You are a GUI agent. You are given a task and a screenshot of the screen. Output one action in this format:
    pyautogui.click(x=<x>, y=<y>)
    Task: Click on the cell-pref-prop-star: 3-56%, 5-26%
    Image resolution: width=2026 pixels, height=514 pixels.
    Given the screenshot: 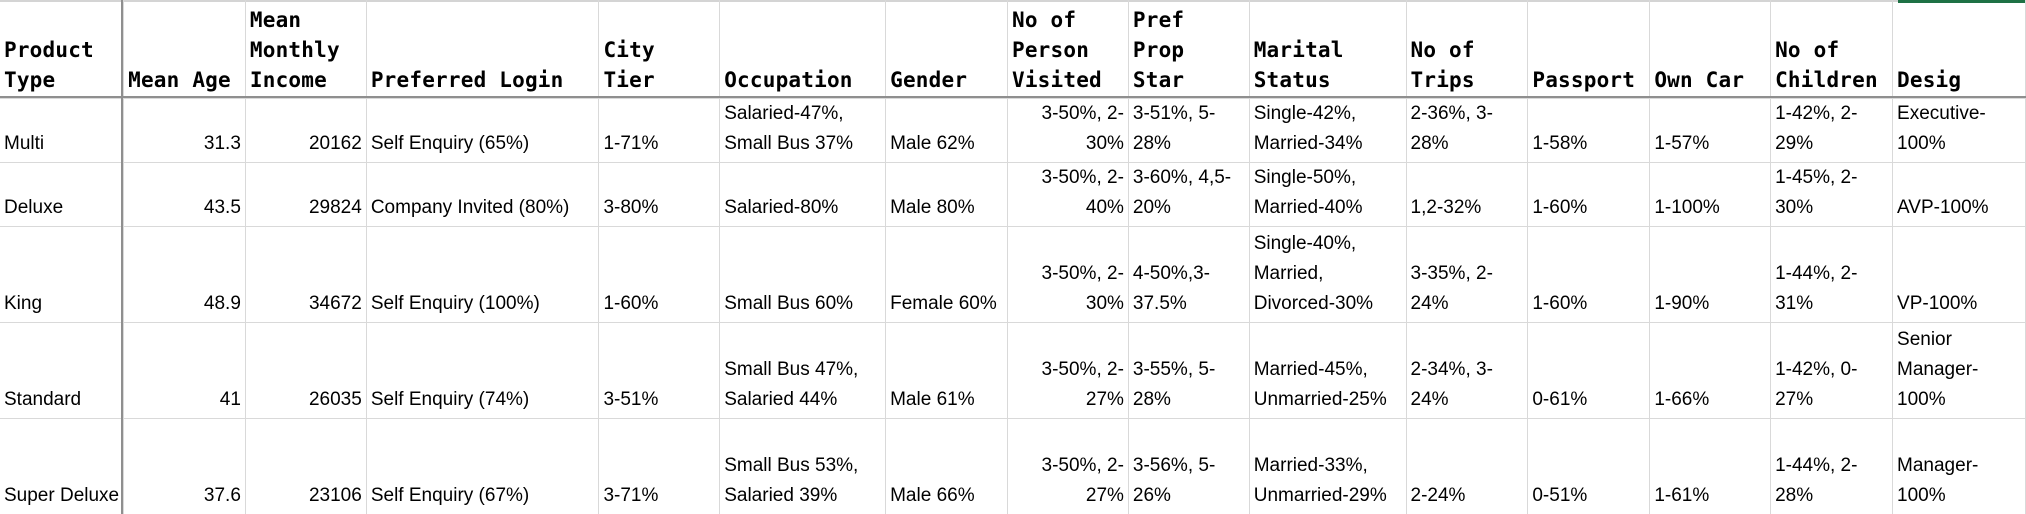 What is the action you would take?
    pyautogui.click(x=1189, y=466)
    